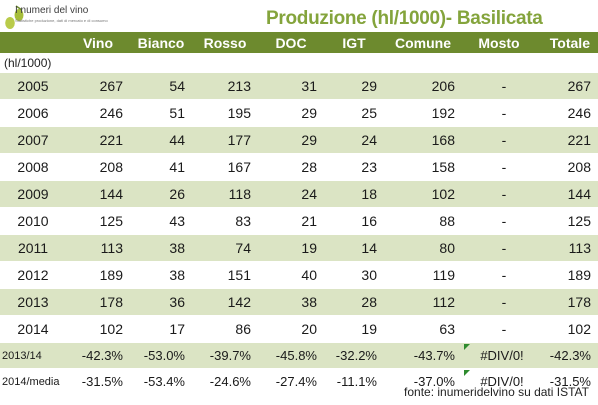 The image size is (598, 405). I want to click on value-cell: 178, so click(98, 302).